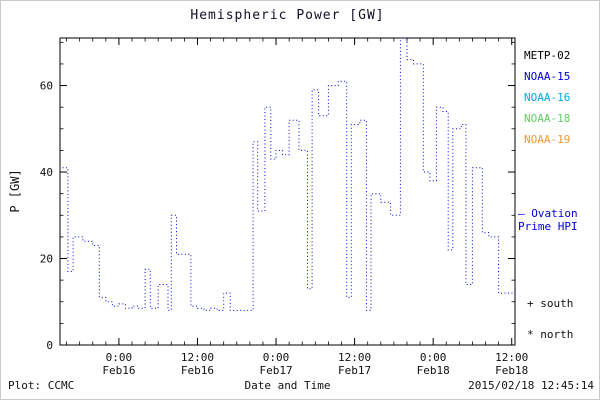 The image size is (600, 400). What do you see at coordinates (548, 226) in the screenshot?
I see `ovation-label-line2: Prime HPI` at bounding box center [548, 226].